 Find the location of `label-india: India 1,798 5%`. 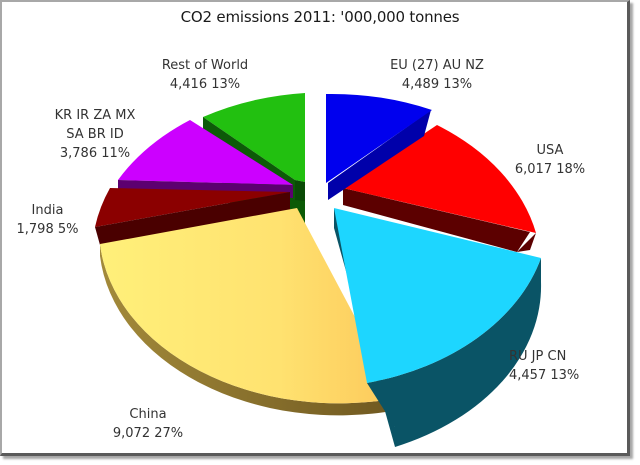

label-india: India 1,798 5% is located at coordinates (47, 220).